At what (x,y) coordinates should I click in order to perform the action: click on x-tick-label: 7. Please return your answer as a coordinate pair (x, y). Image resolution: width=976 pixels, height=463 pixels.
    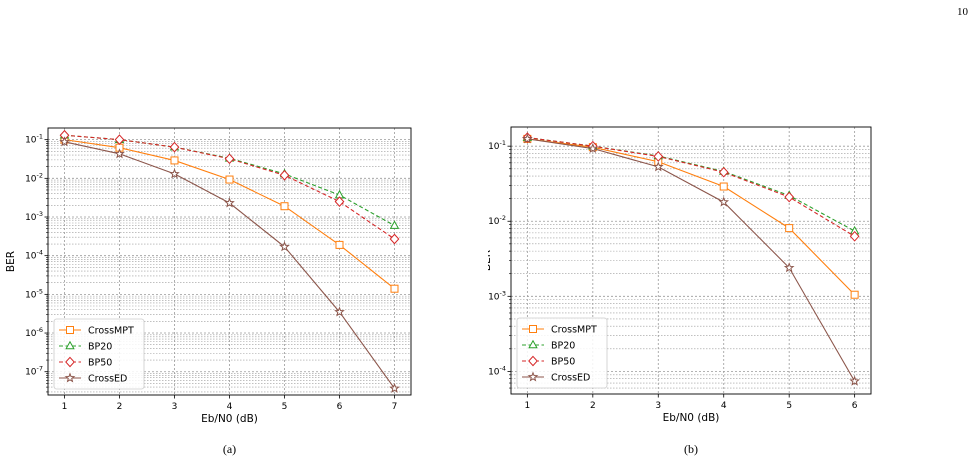
    Looking at the image, I should click on (395, 407).